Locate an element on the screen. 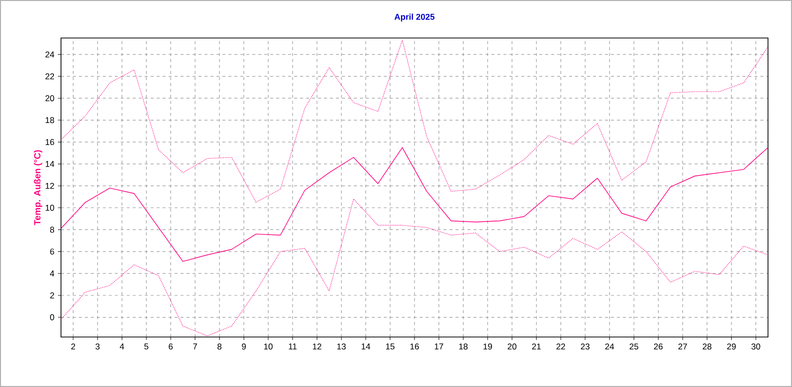 This screenshot has height=387, width=792. x-tick-label: 5 is located at coordinates (146, 347).